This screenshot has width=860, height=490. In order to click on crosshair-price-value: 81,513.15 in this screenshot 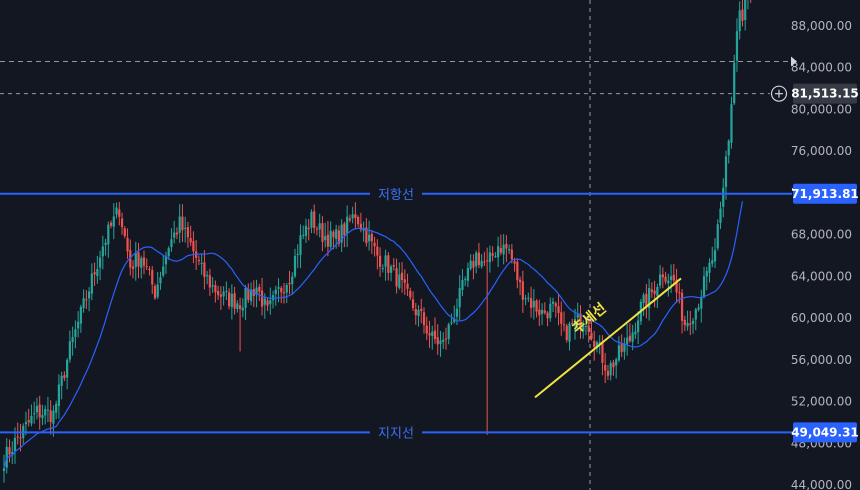, I will do `click(825, 94)`.